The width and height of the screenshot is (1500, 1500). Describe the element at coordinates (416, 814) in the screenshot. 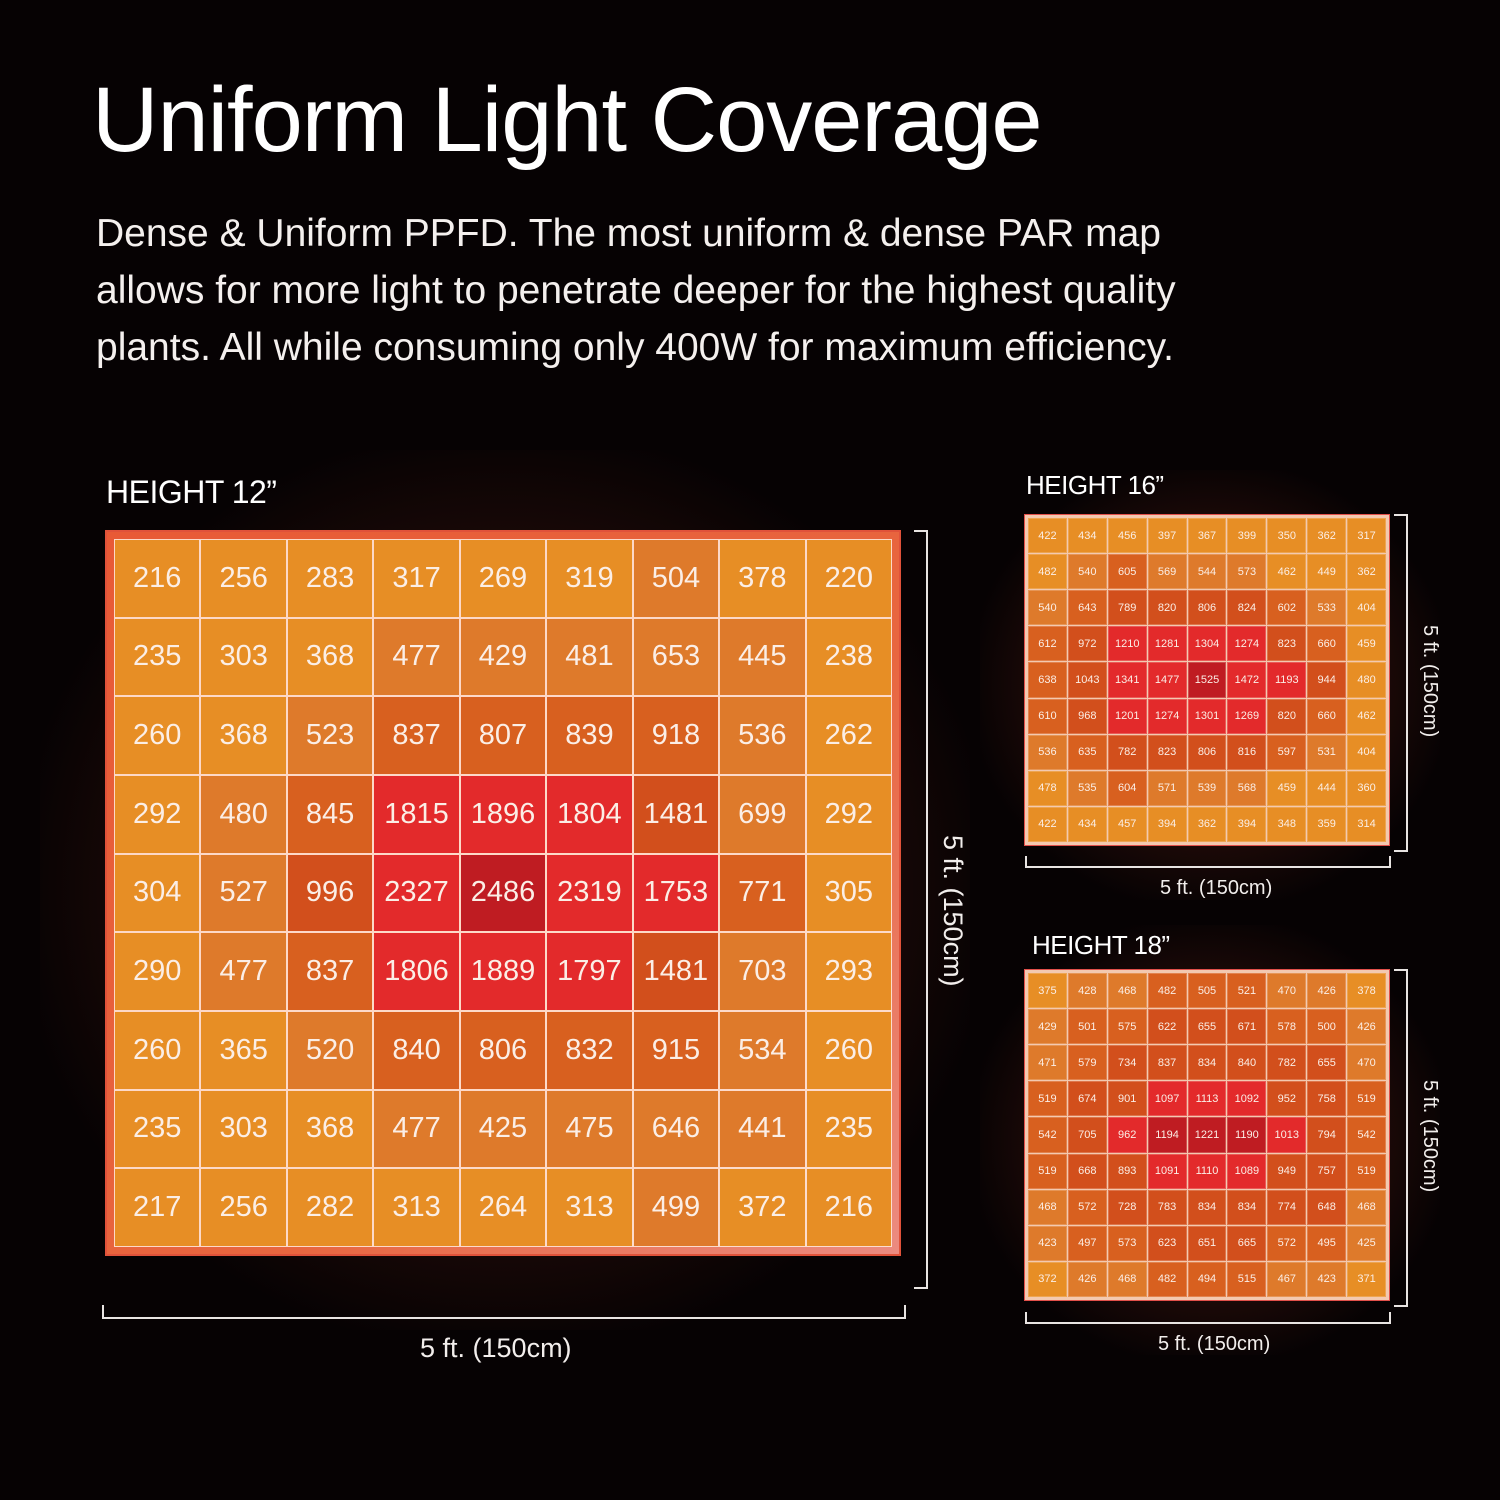

I see `heatmap-cell: 1815` at that location.